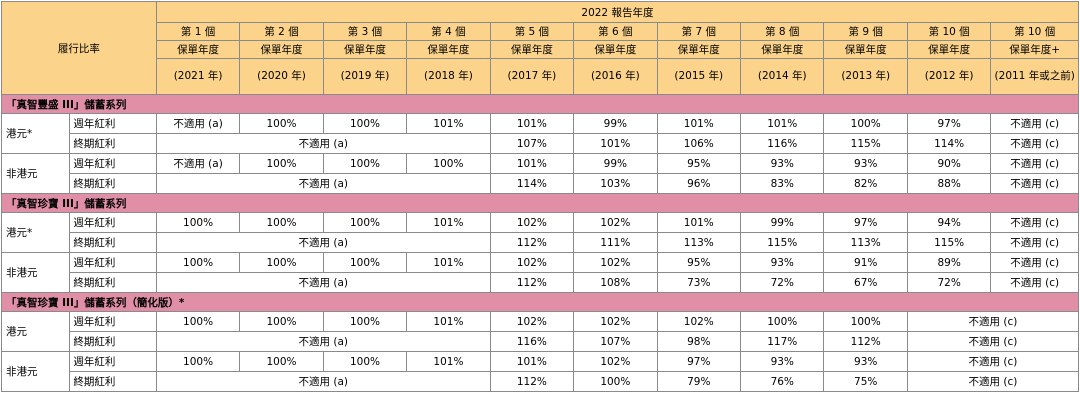  Describe the element at coordinates (365, 76) in the screenshot. I see `column-period-label: (2019 年)` at that location.